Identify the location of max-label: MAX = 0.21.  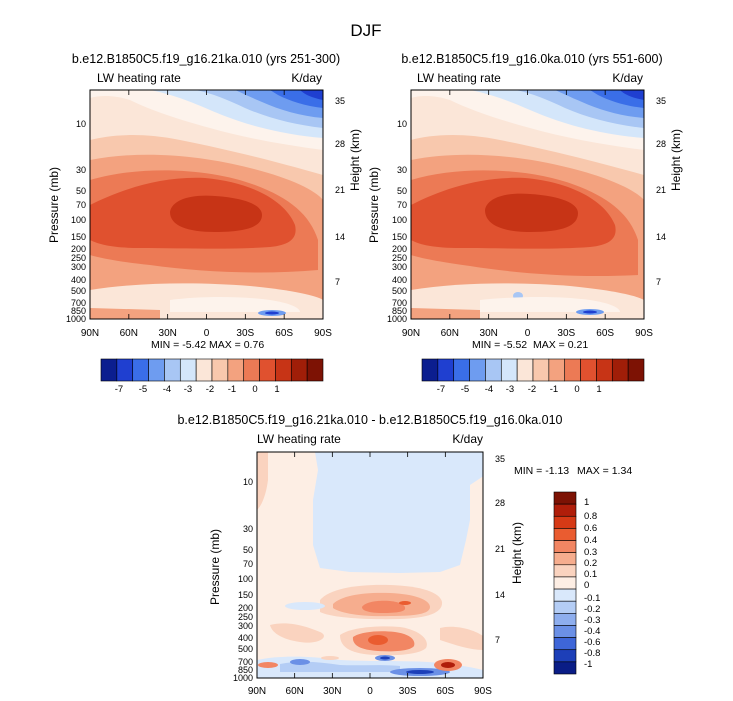
(560, 345).